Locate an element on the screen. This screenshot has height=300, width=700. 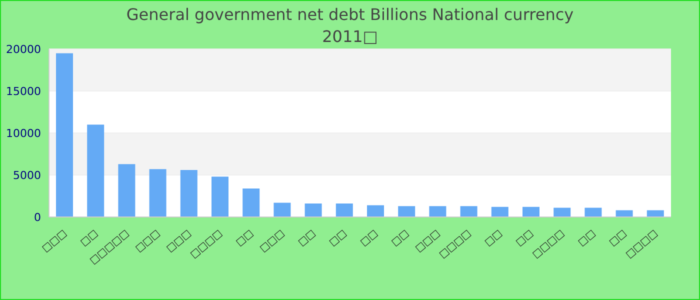
y-tick-label: 10000 is located at coordinates (23, 133).